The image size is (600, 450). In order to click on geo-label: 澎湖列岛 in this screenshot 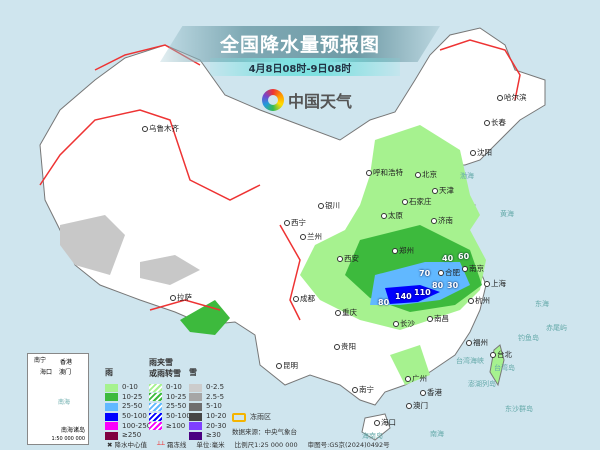, I will do `click(482, 384)`.